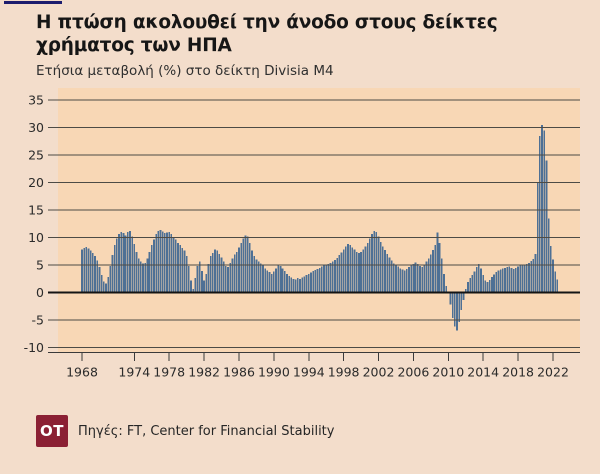  I want to click on accent-bar, so click(33, 2).